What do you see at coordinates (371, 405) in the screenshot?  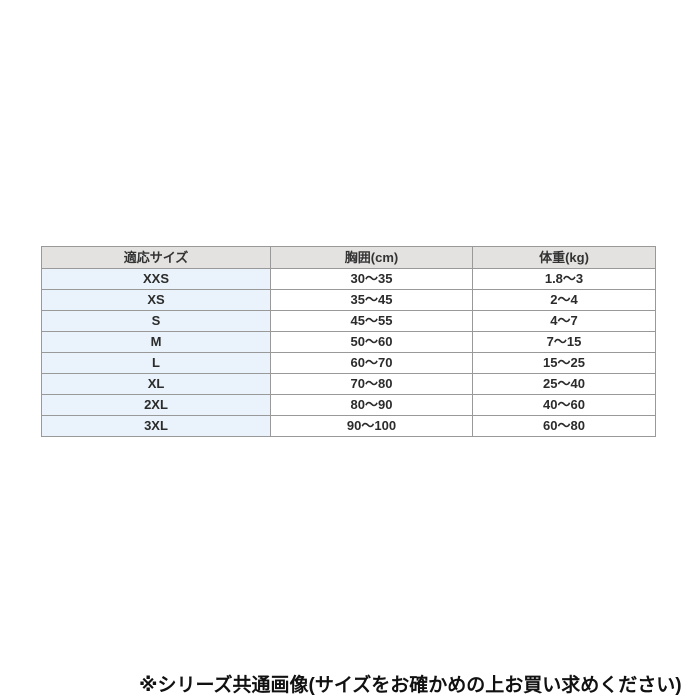 I see `chest-cell: 80〜90` at bounding box center [371, 405].